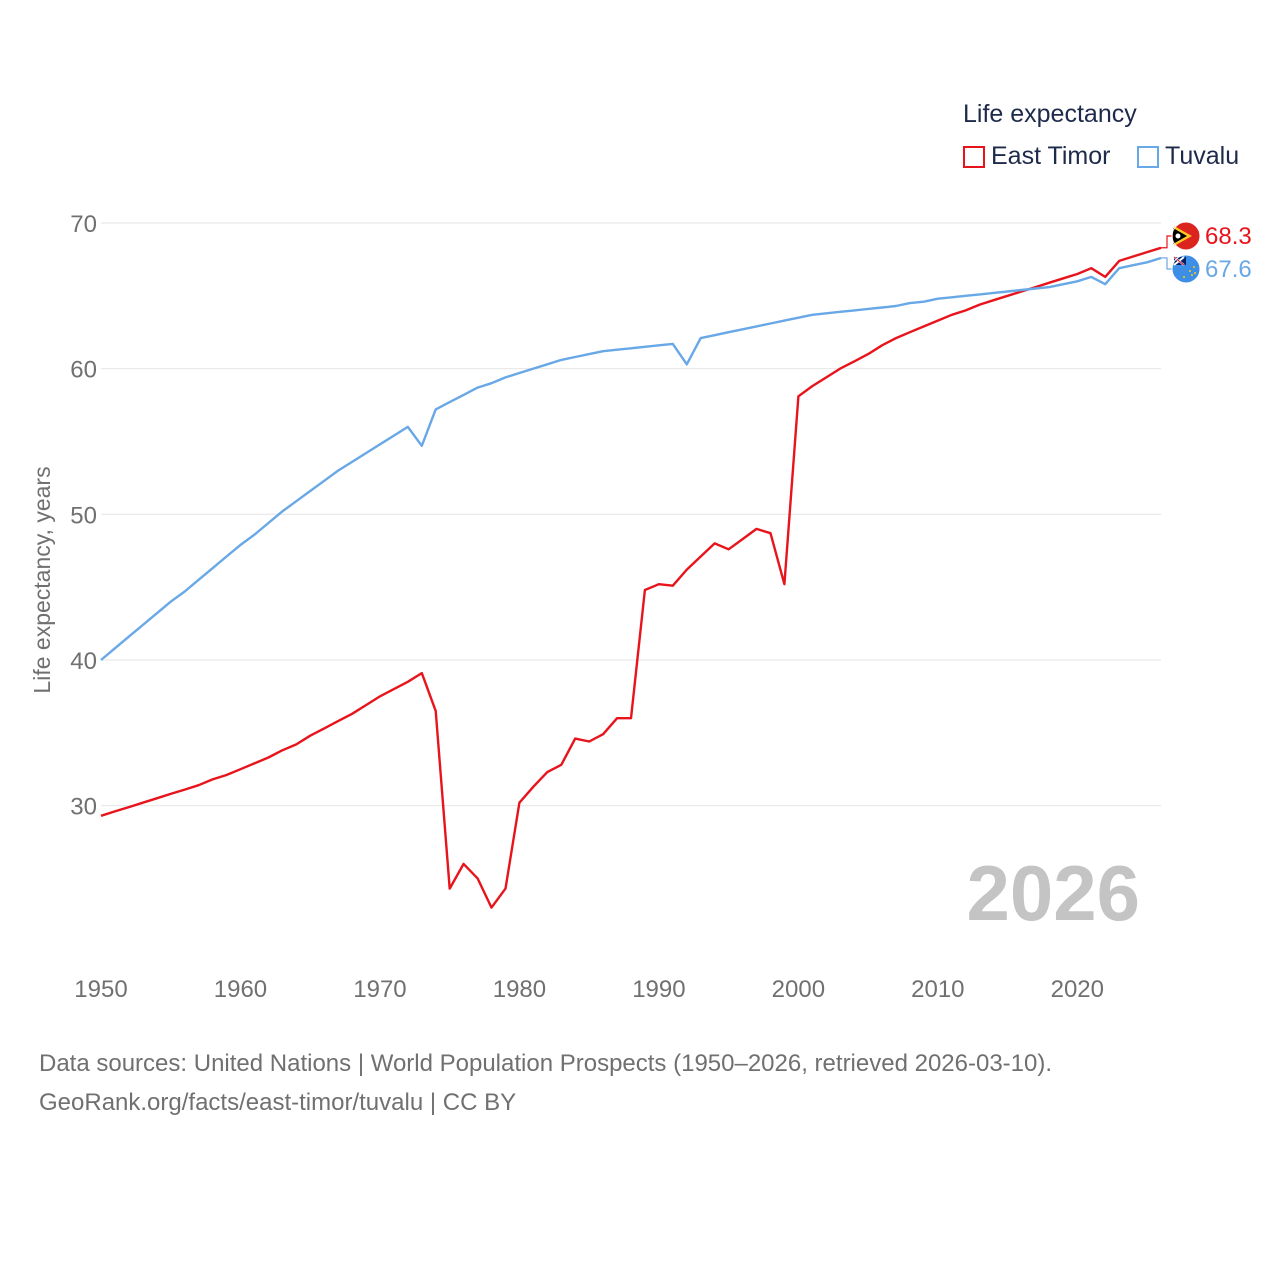 The image size is (1280, 1280). Describe the element at coordinates (1206, 252) in the screenshot. I see `end-labels: 68.3 67.6` at that location.